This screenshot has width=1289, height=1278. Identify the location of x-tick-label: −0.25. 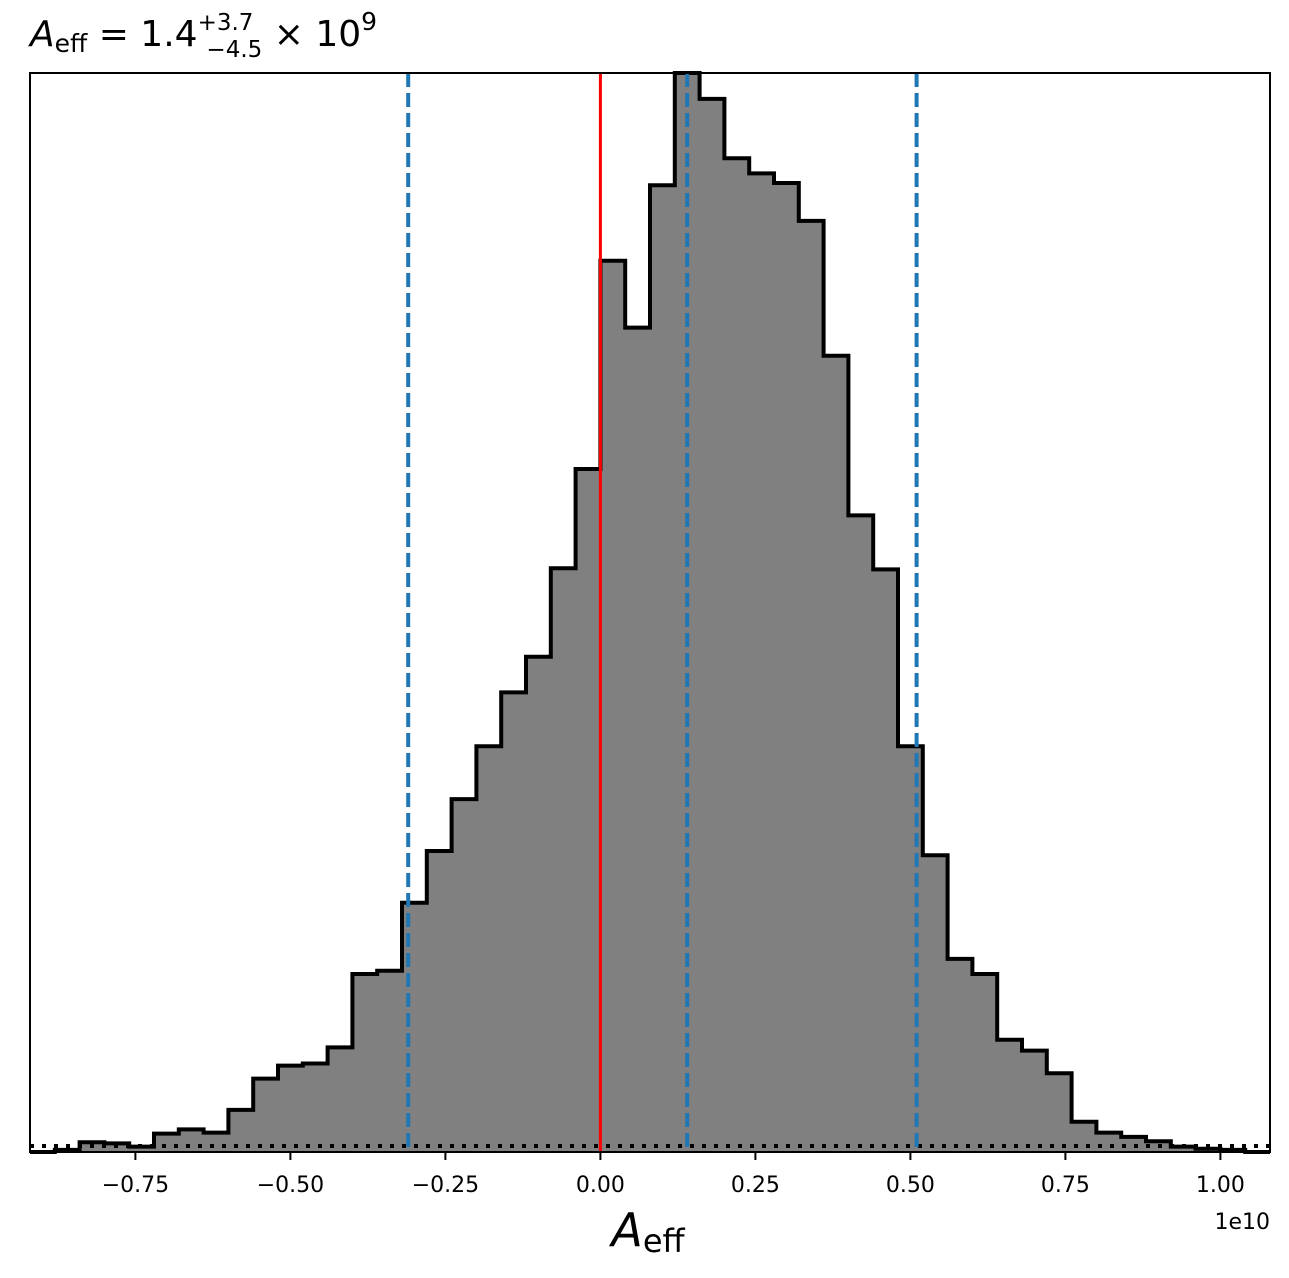
(445, 1185).